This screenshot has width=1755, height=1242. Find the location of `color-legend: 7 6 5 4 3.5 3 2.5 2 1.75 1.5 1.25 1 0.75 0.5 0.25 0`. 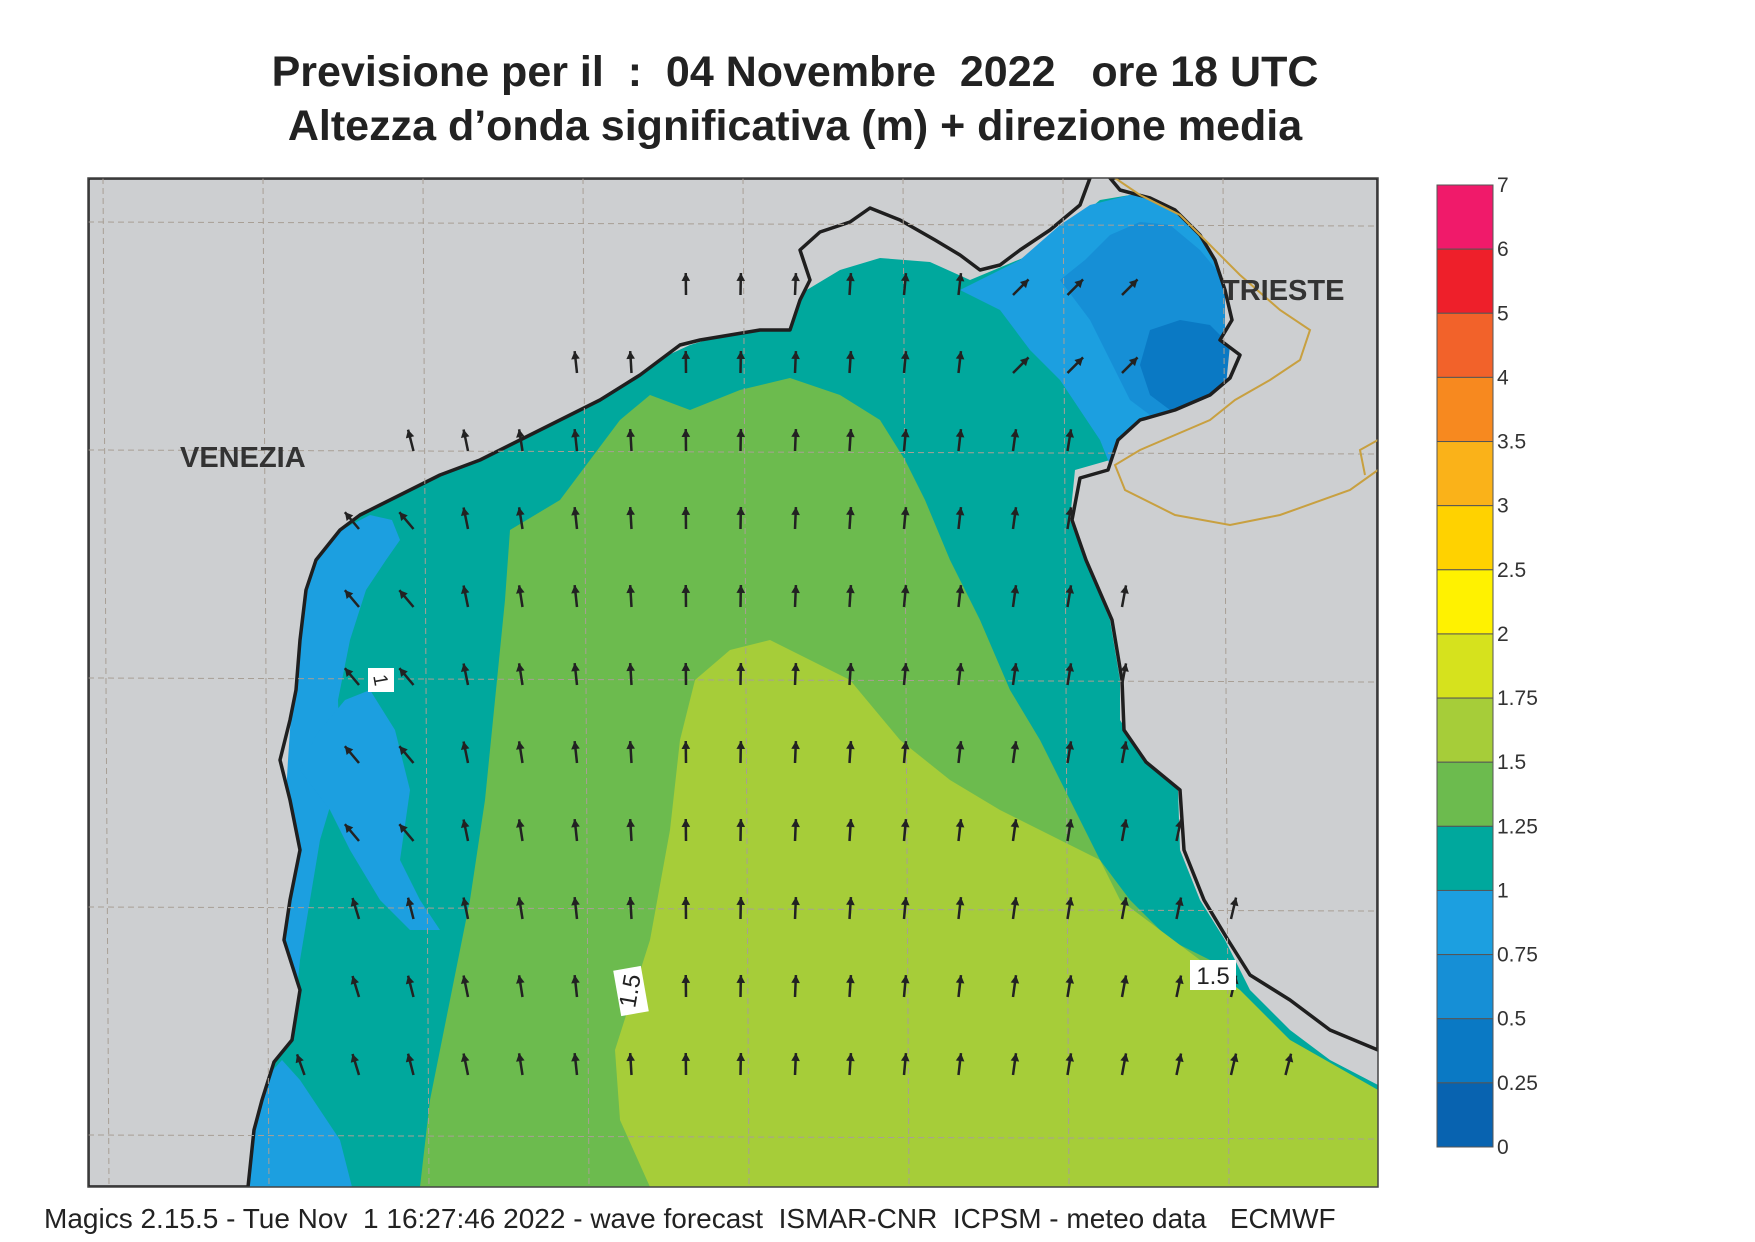

color-legend: 7 6 5 4 3.5 3 2.5 2 1.75 1.5 1.25 1 0.75 0.5 0.25 0 is located at coordinates (1487, 666).